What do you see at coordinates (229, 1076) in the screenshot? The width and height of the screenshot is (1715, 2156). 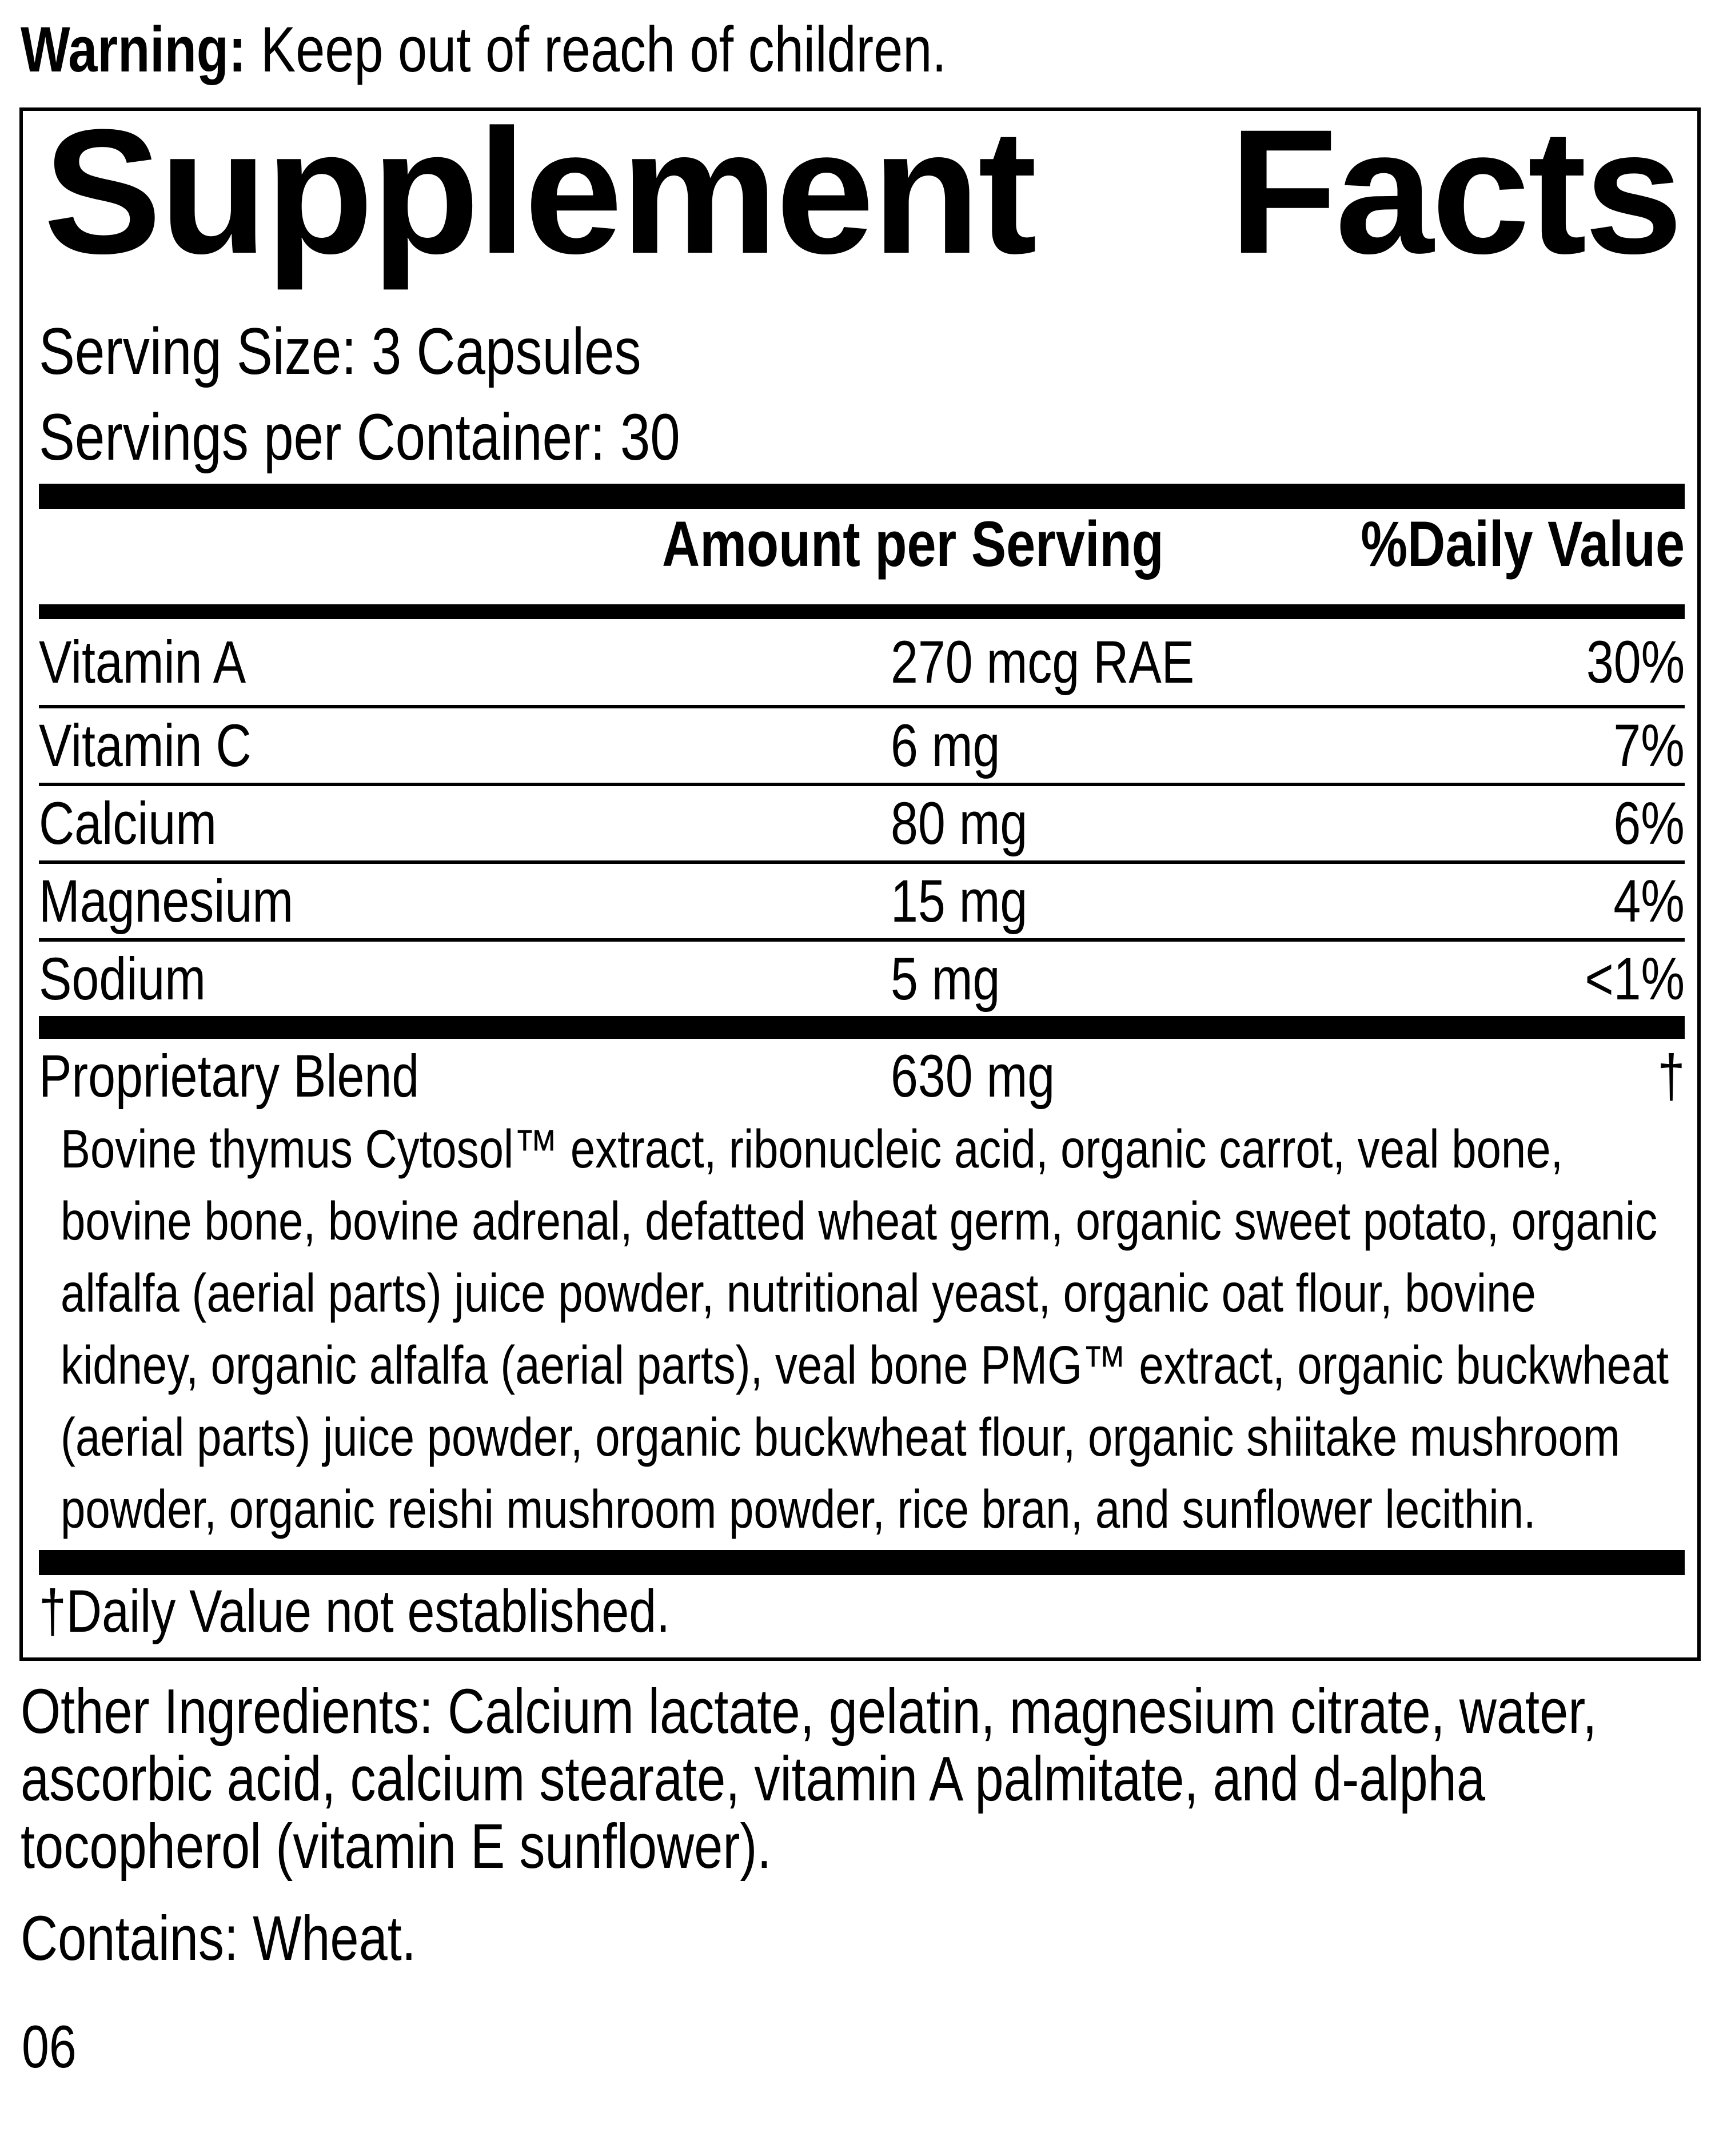 I see `blend-name: Proprietary Blend` at bounding box center [229, 1076].